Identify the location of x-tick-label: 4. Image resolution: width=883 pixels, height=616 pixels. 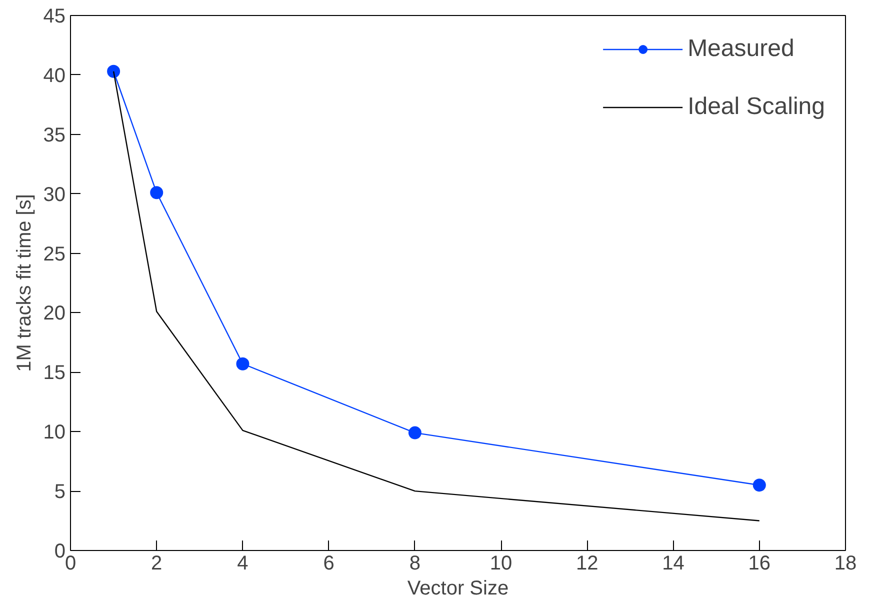
(242, 563).